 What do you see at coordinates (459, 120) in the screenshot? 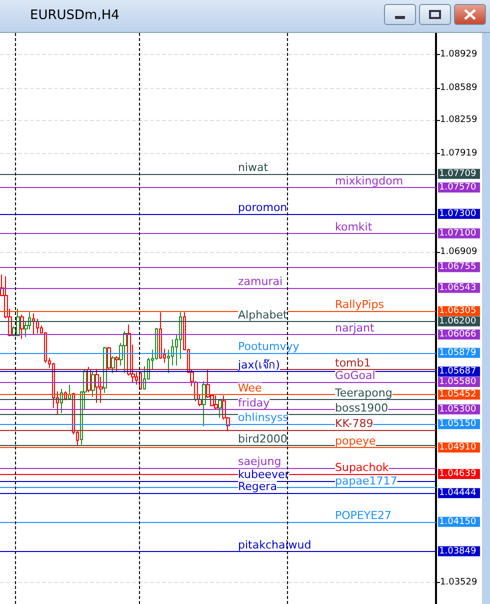
I see `y-tick-label: 1.08259` at bounding box center [459, 120].